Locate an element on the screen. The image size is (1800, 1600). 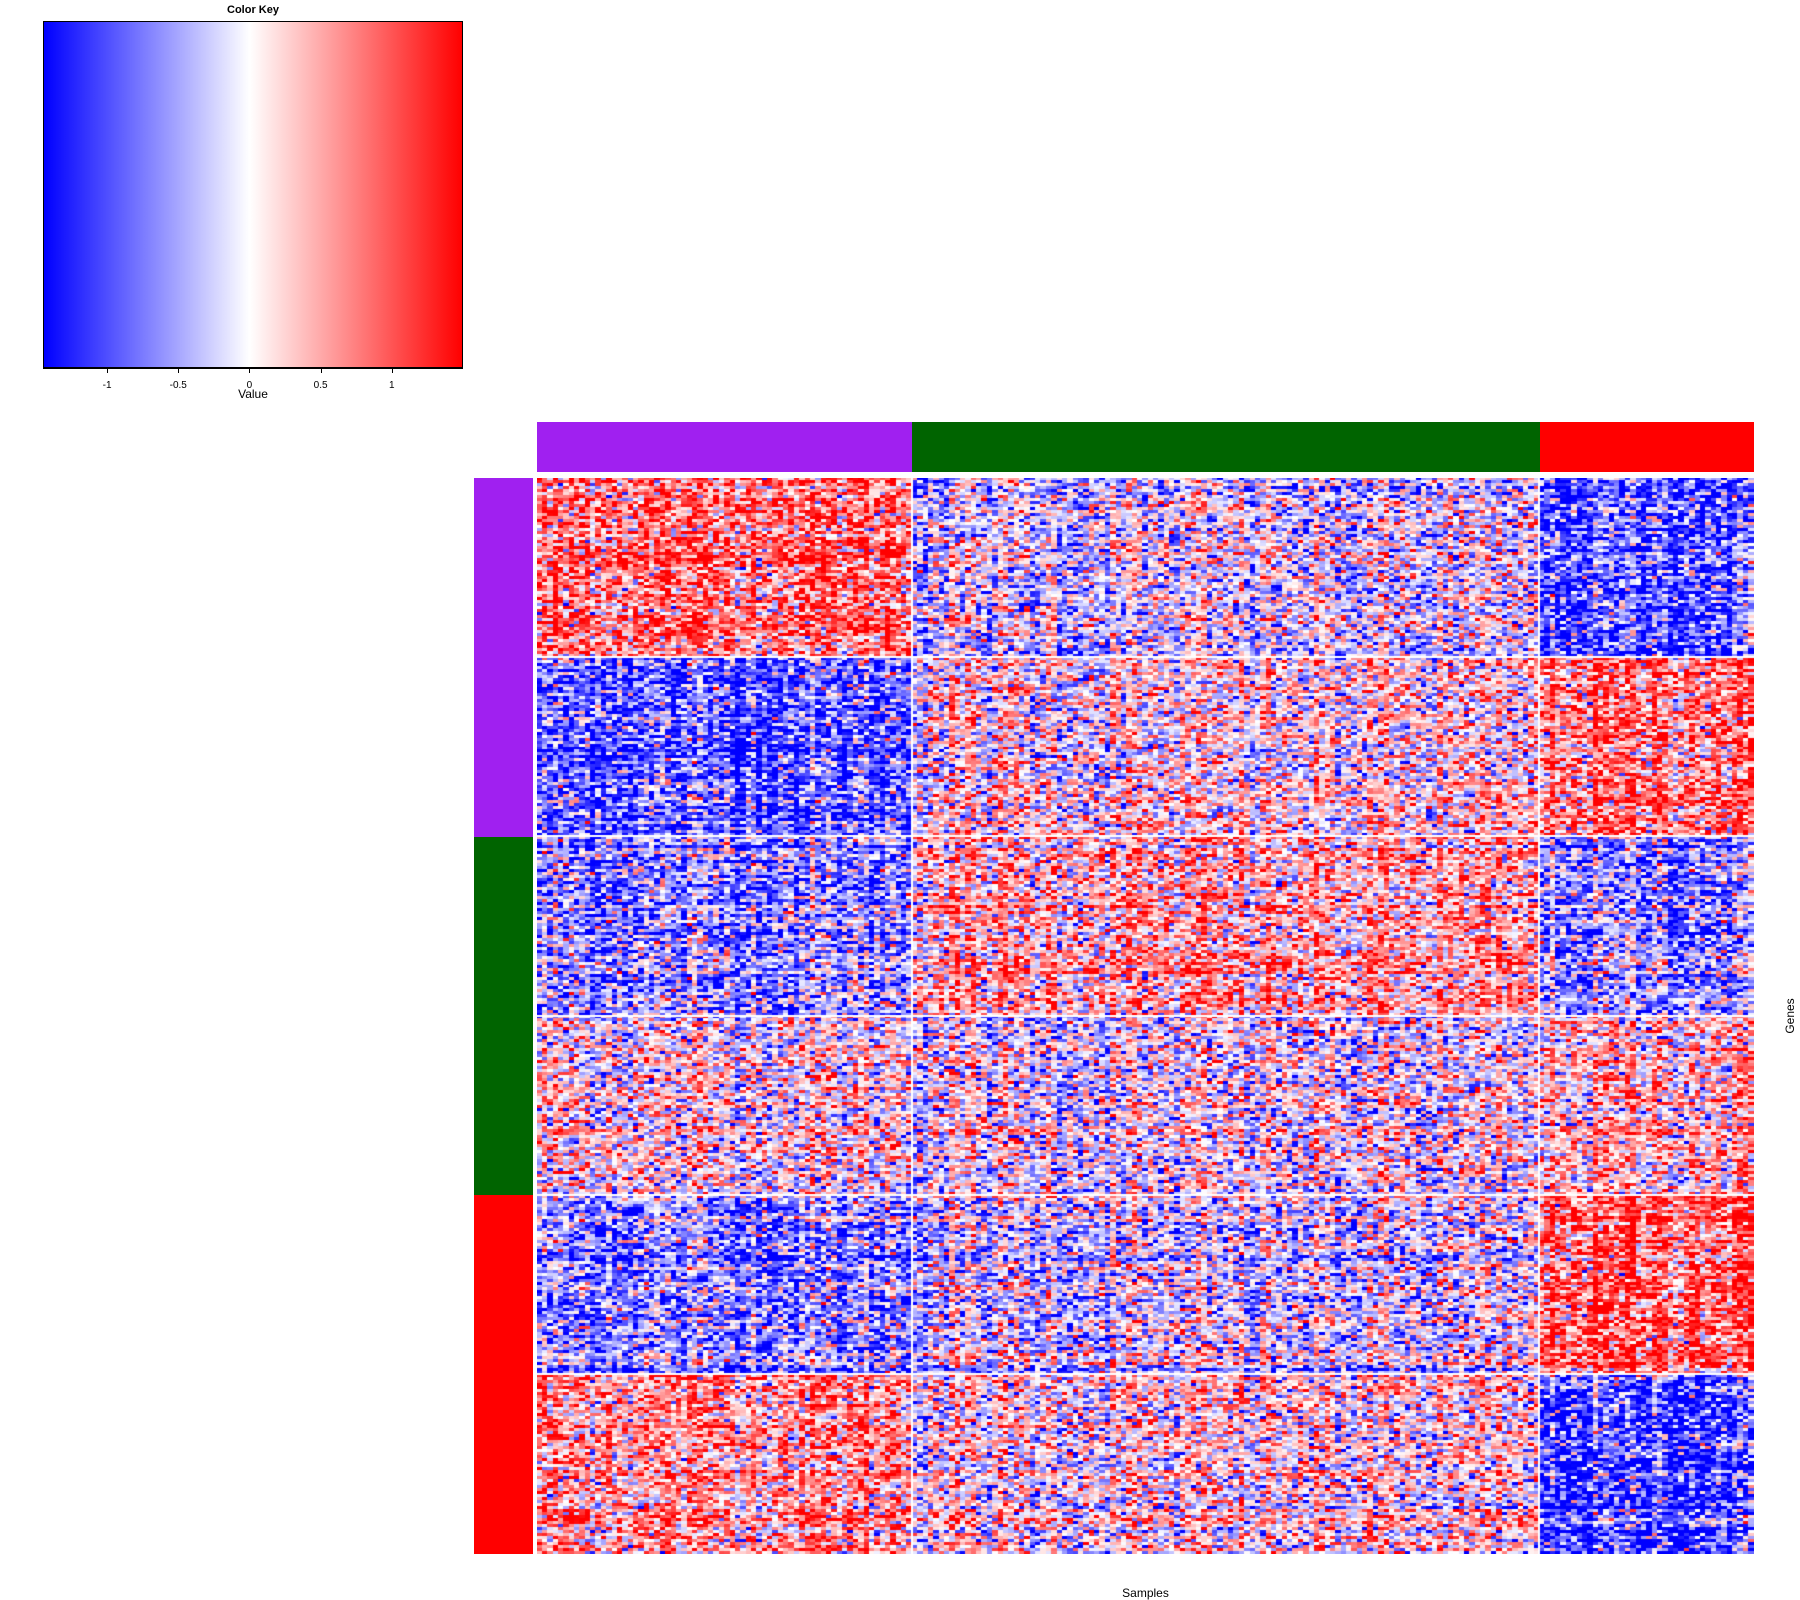
color-key-tick-label: 0.5 is located at coordinates (320, 385).